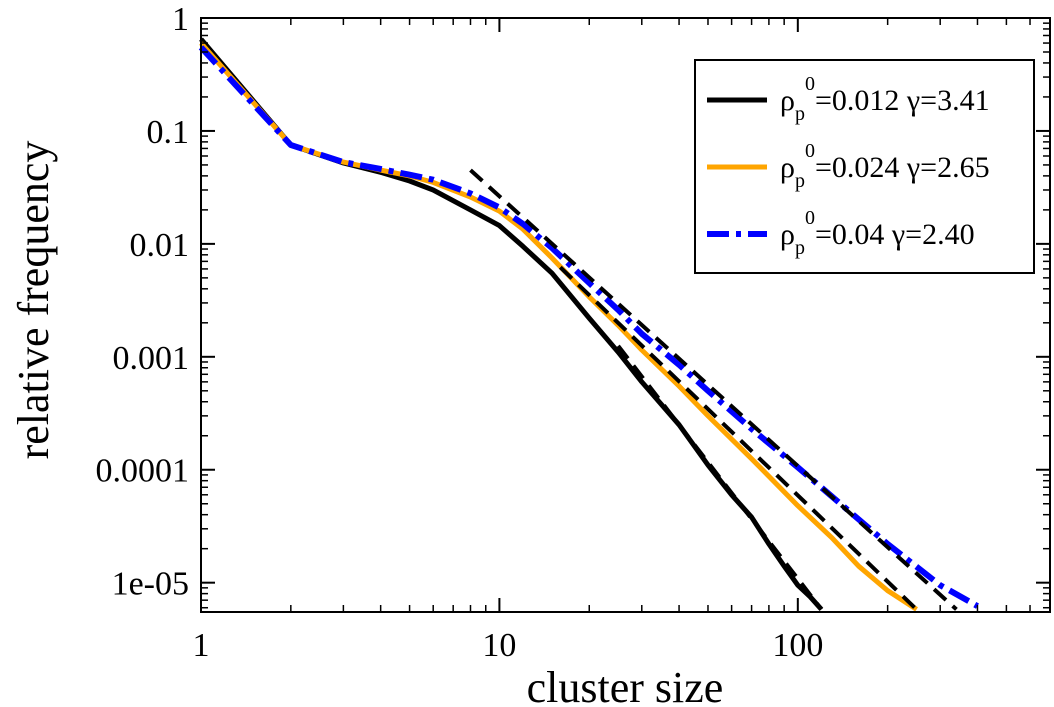 The height and width of the screenshot is (707, 1054). I want to click on svg-text: ρp0=0.012 γ=3.41, so click(885, 99).